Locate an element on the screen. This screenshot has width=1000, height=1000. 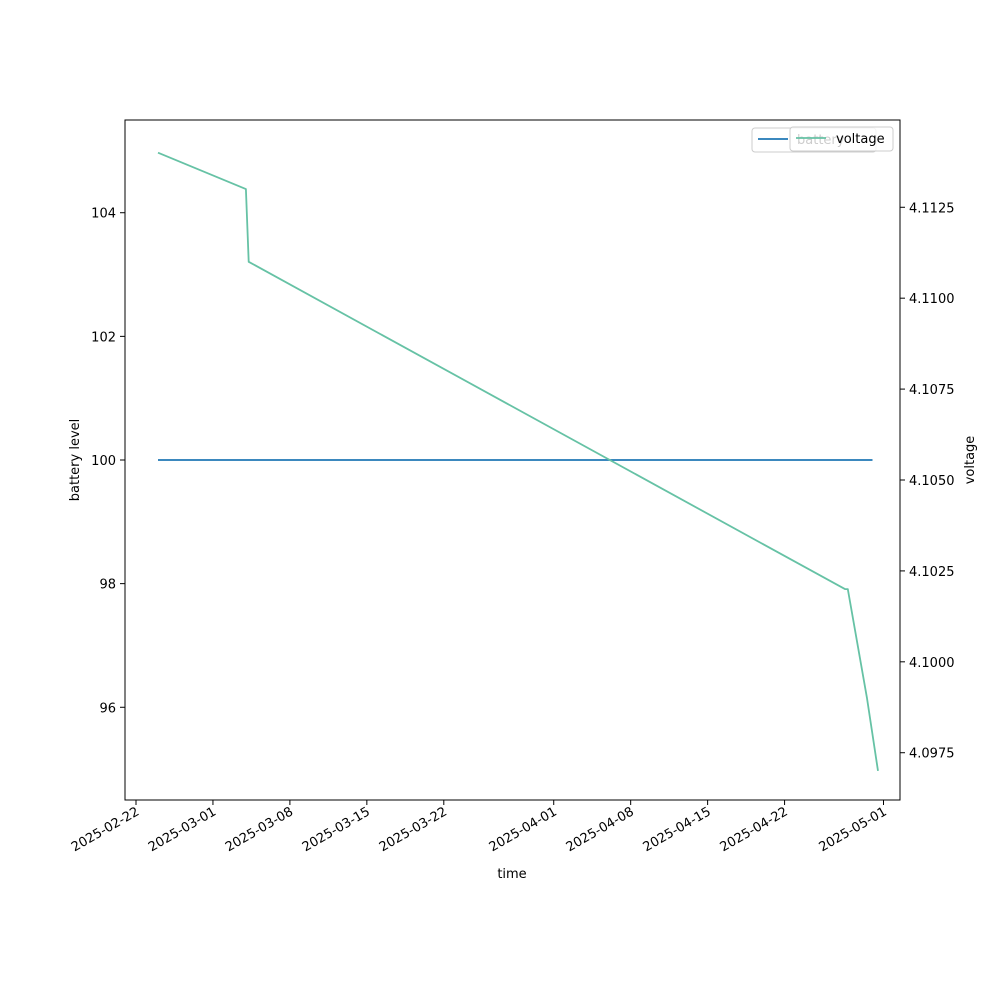
x-tick-label: 2025-04-22 is located at coordinates (754, 829).